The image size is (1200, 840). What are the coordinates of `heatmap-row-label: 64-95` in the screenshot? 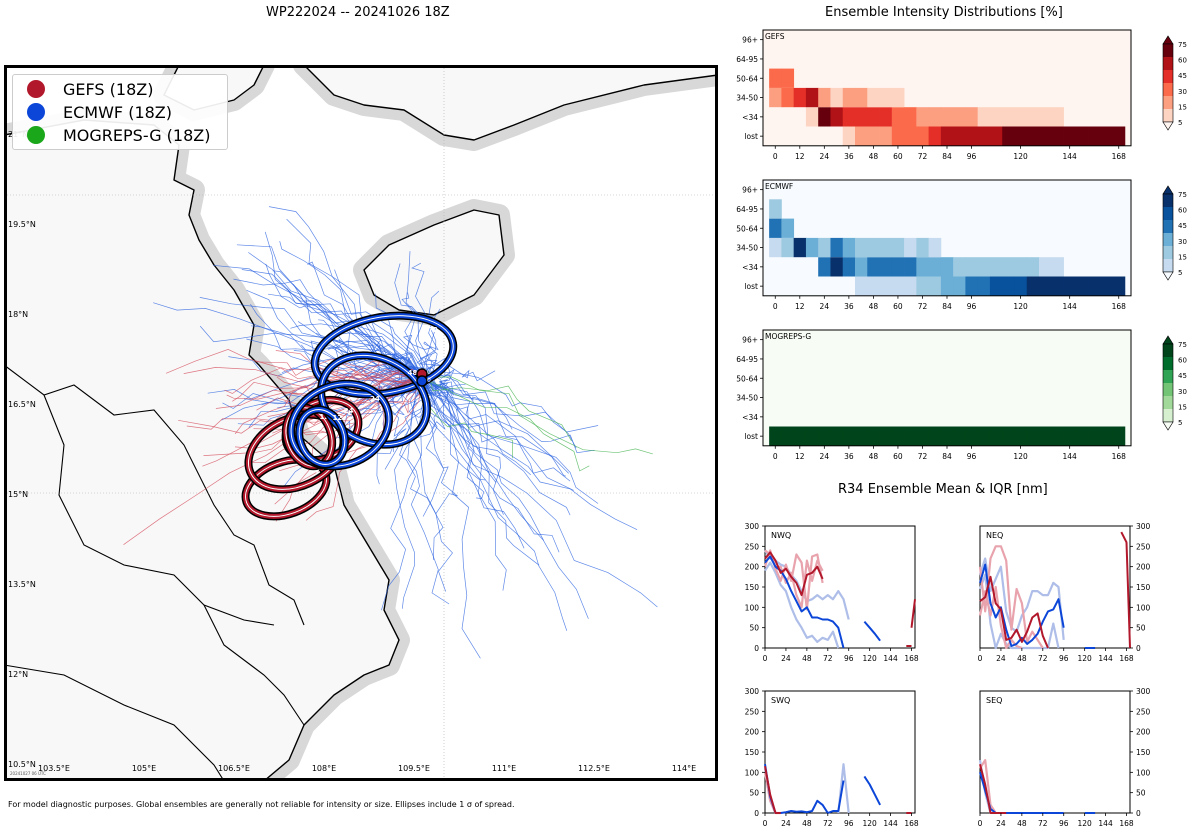 It's located at (747, 209).